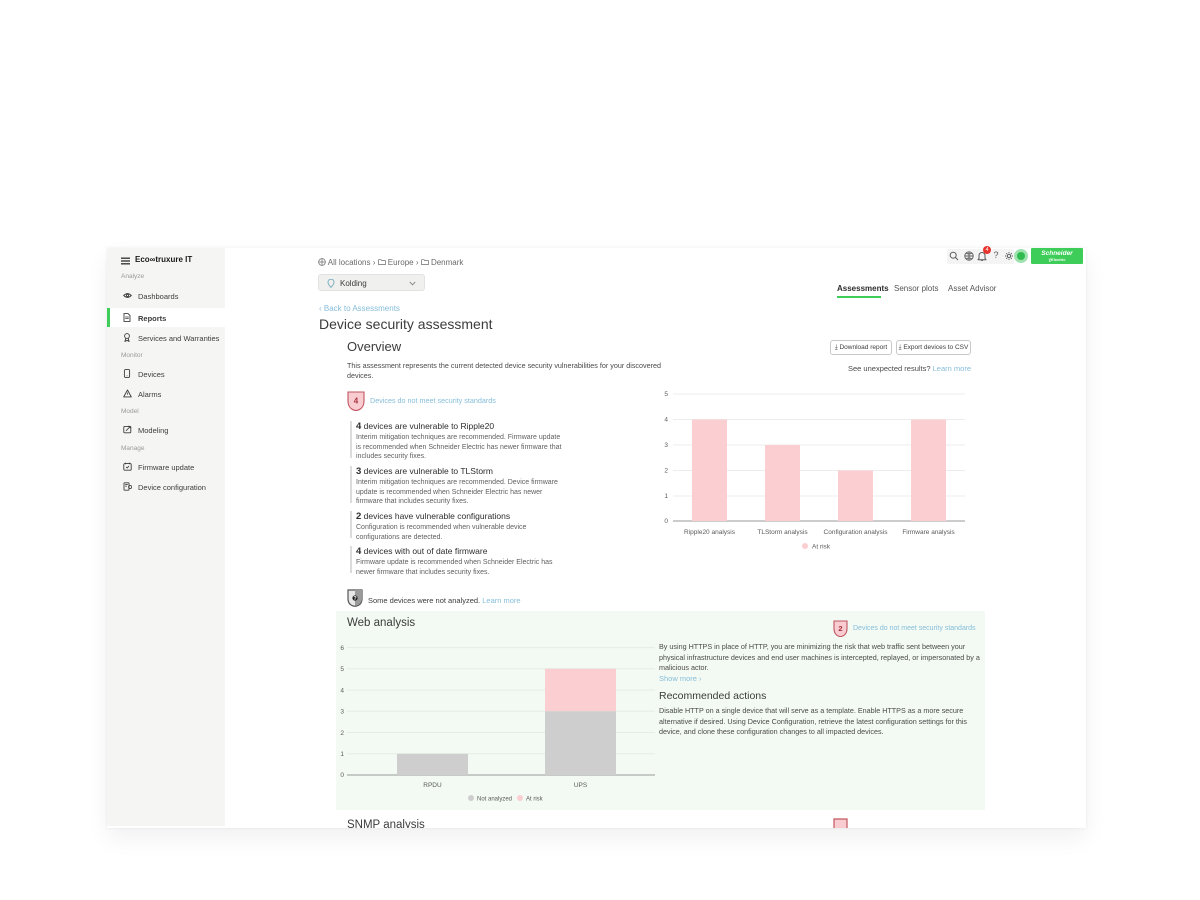 Image resolution: width=1200 pixels, height=900 pixels. Describe the element at coordinates (581, 785) in the screenshot. I see `svg-text: UPS` at that location.